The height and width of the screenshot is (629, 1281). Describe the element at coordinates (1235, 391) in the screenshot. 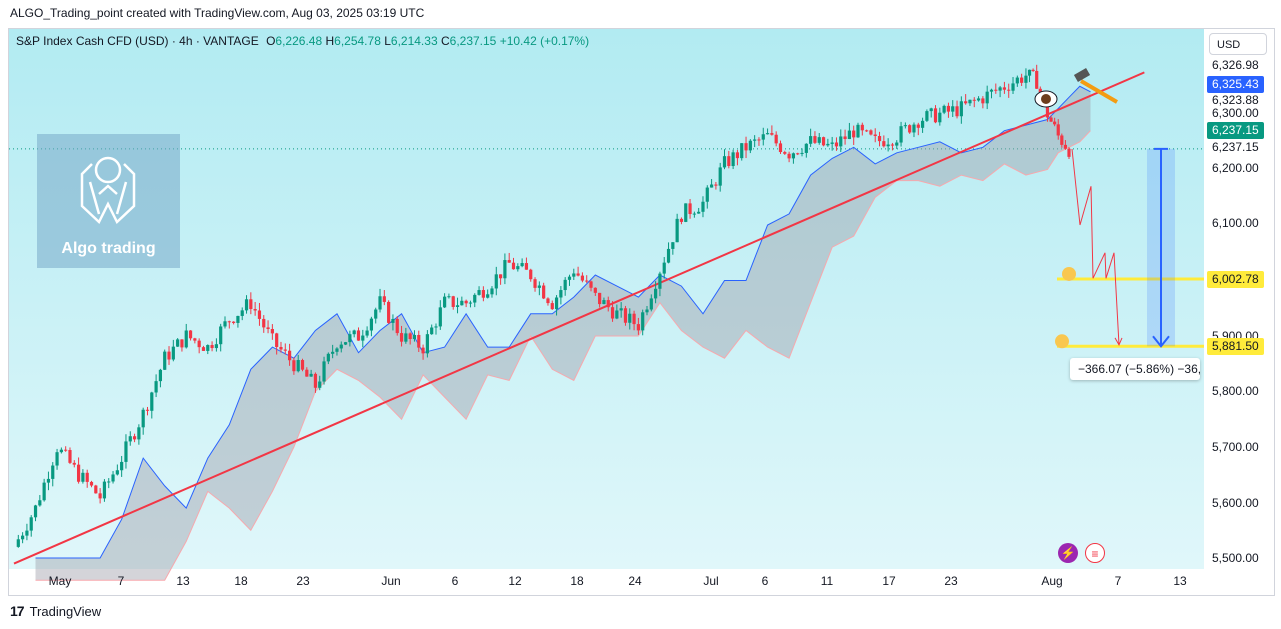

I see `price-tag-5800: 5,800.00` at that location.